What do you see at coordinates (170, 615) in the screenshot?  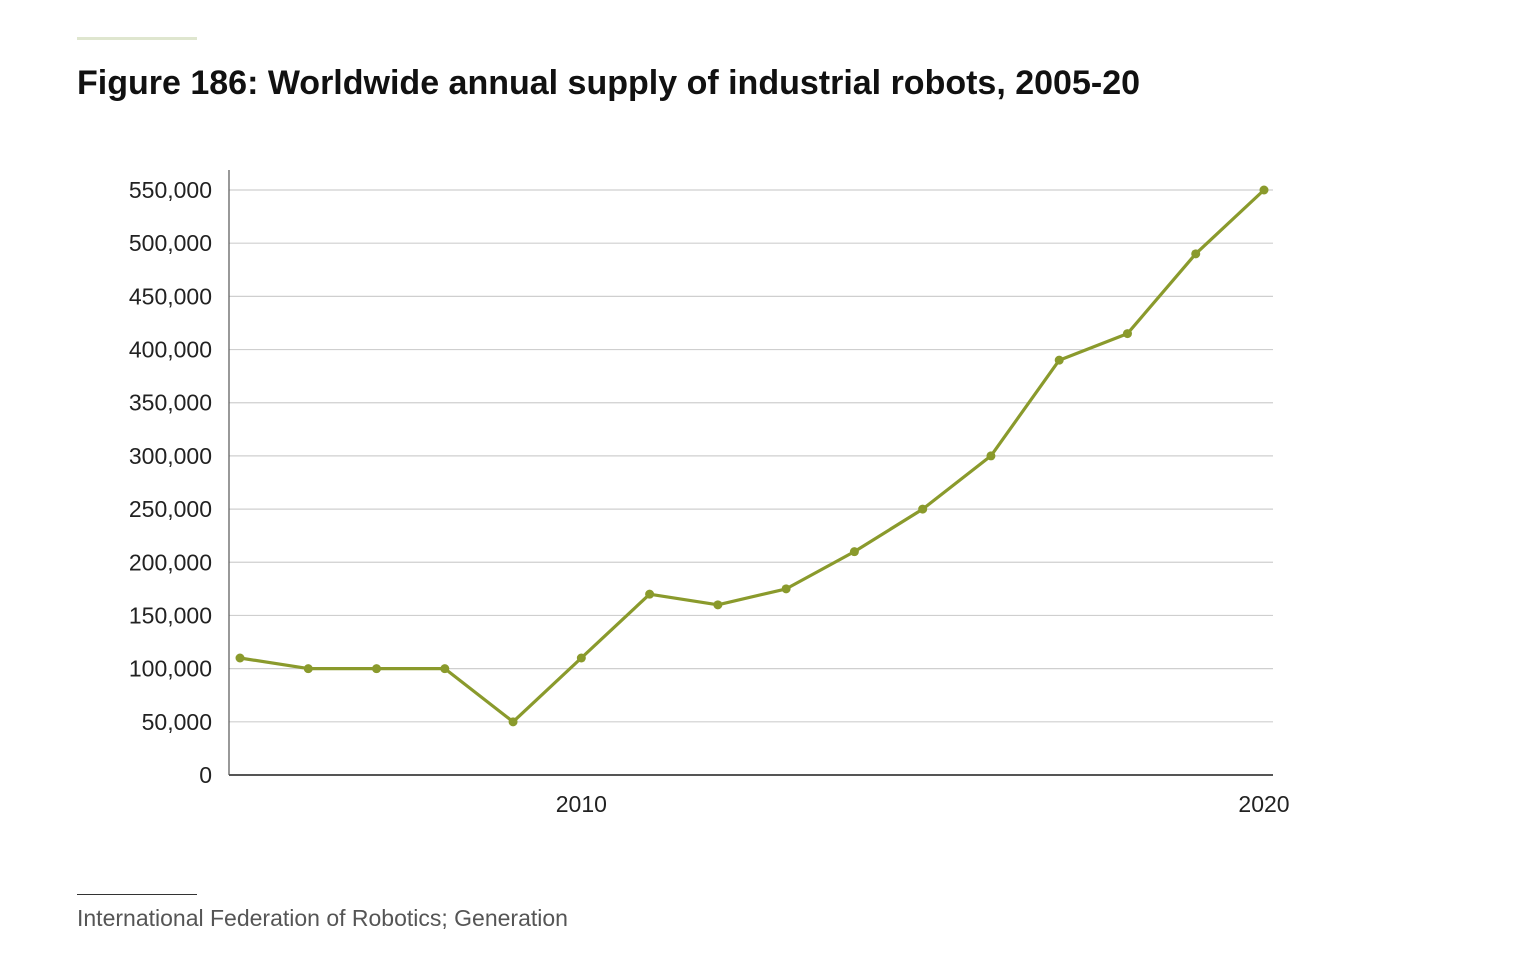 I see `y-tick-label: 150,000` at bounding box center [170, 615].